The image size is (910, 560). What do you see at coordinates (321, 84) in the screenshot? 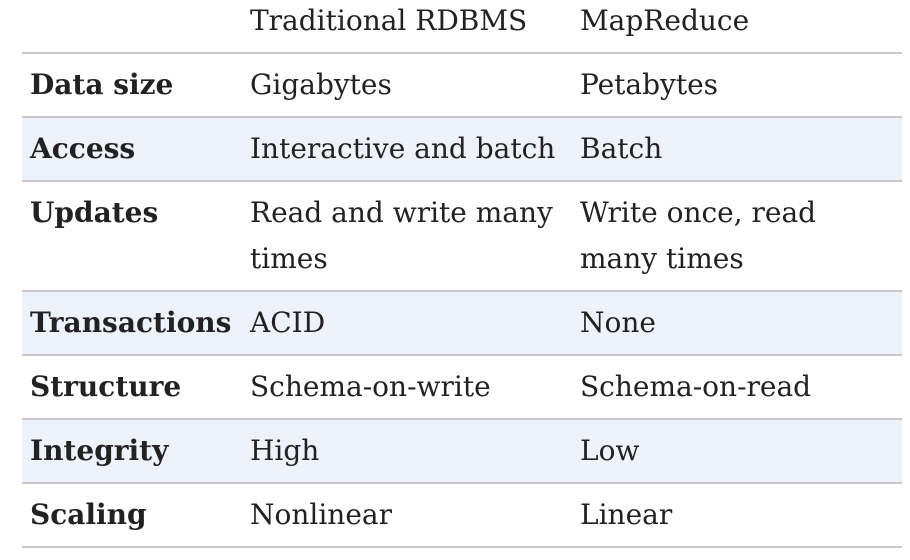
I see `rdbms-cell: Gigabytes` at bounding box center [321, 84].